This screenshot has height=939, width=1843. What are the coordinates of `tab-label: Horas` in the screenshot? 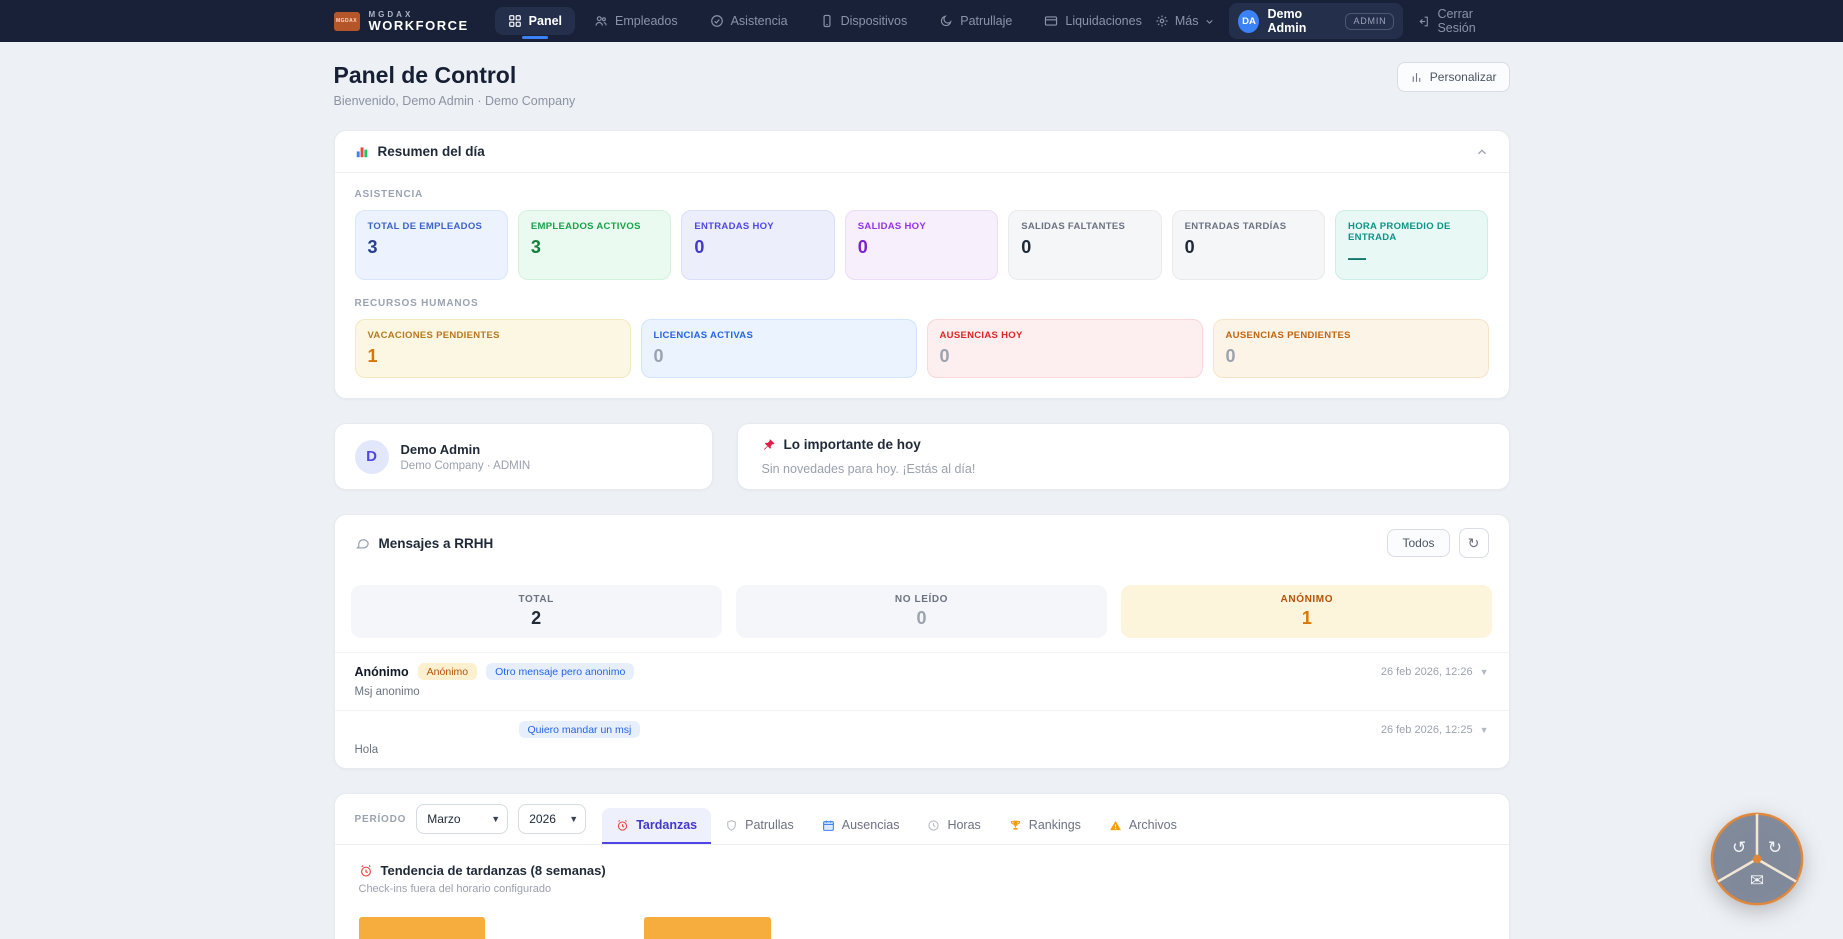 It's located at (964, 825).